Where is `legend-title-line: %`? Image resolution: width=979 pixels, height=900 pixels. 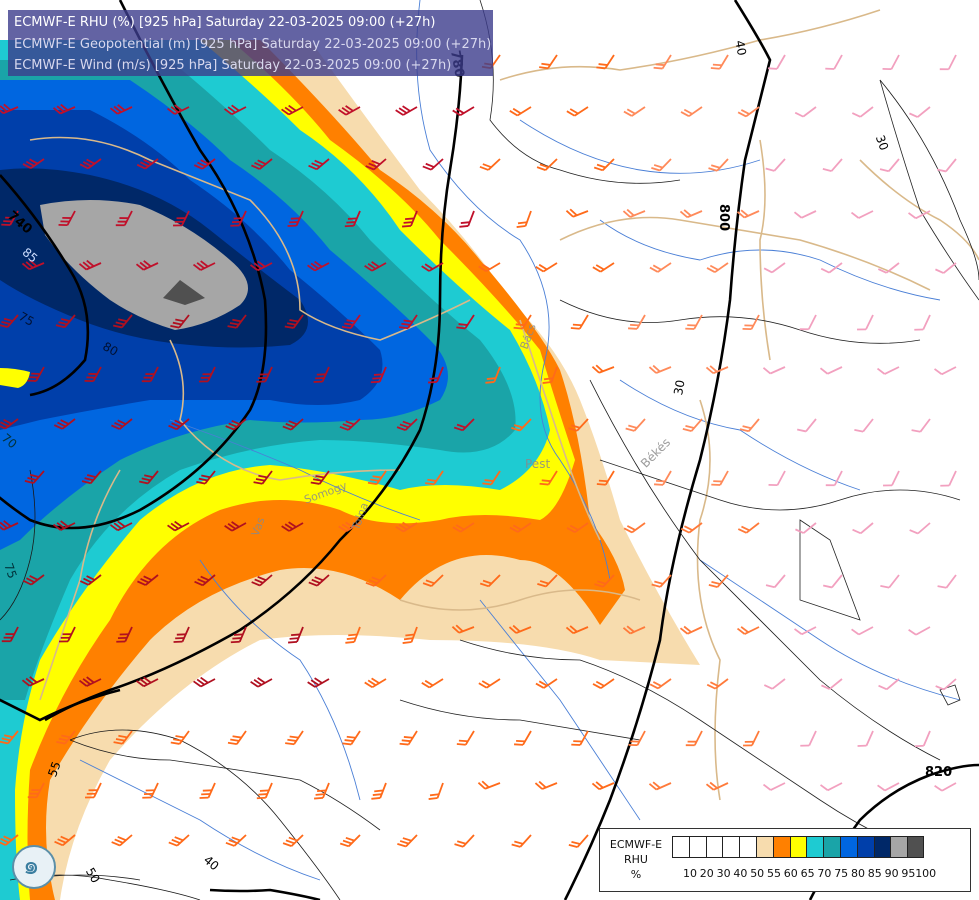 legend-title-line: % is located at coordinates (636, 874).